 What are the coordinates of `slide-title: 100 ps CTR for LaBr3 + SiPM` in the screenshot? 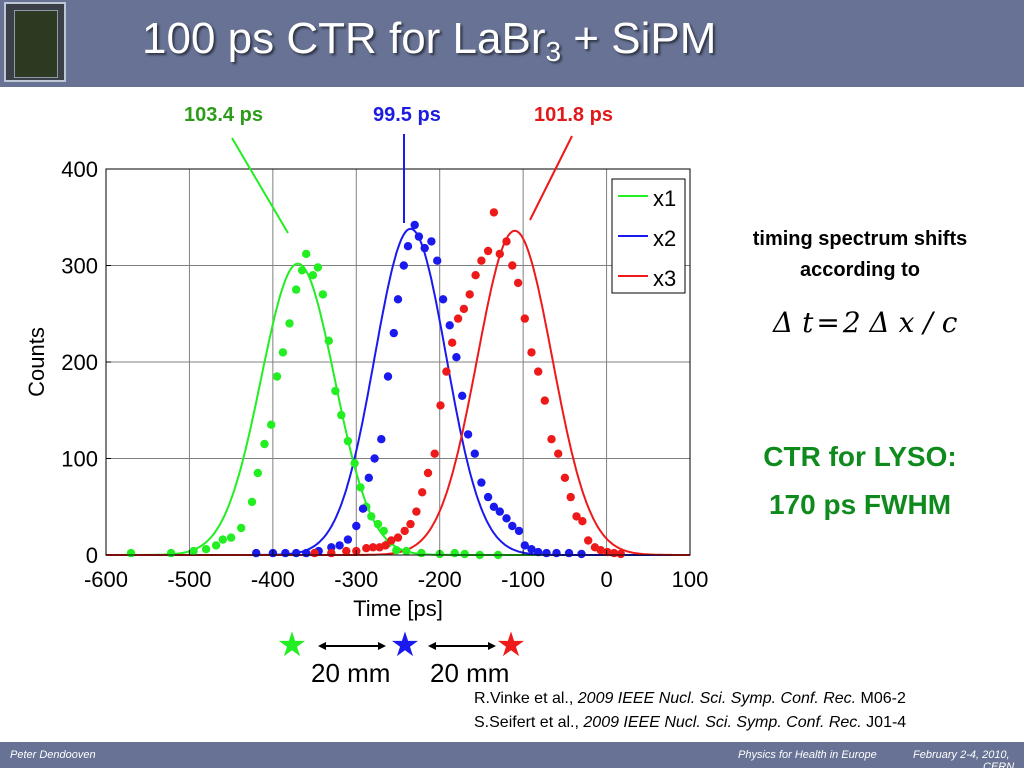 It's located at (429, 40).